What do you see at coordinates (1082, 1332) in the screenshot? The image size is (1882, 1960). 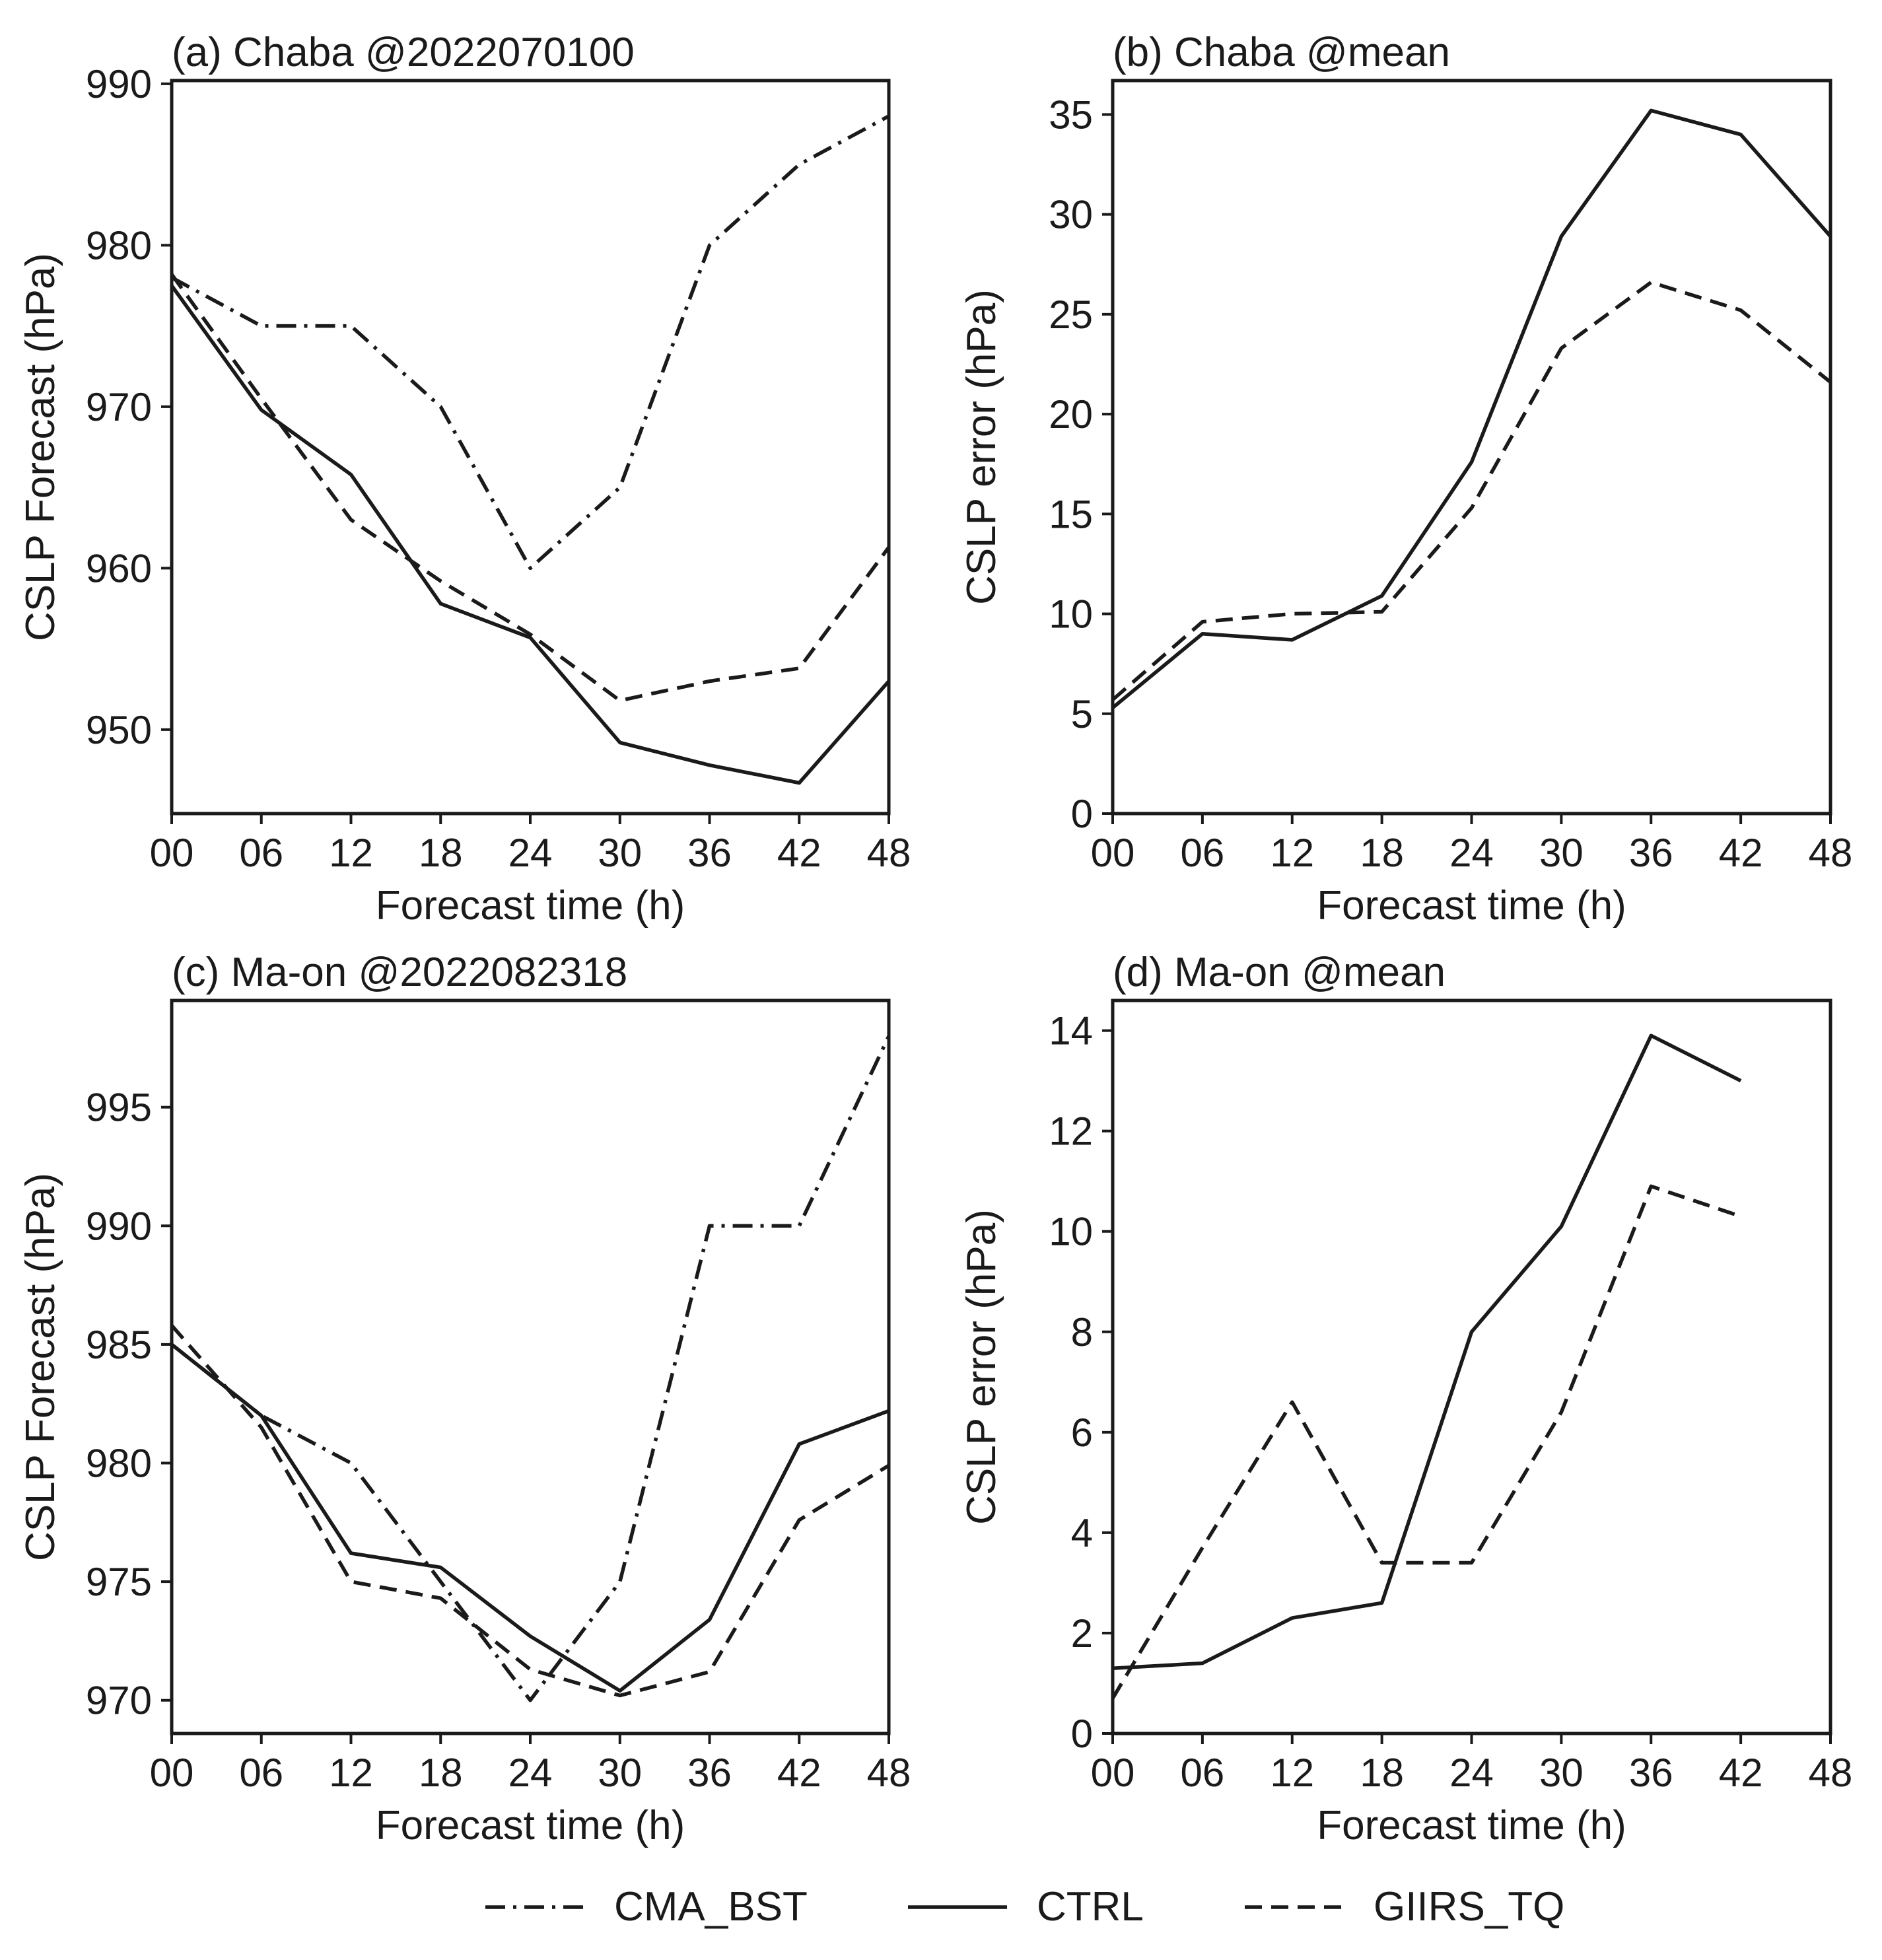 I see `y-tick-label: 8` at bounding box center [1082, 1332].